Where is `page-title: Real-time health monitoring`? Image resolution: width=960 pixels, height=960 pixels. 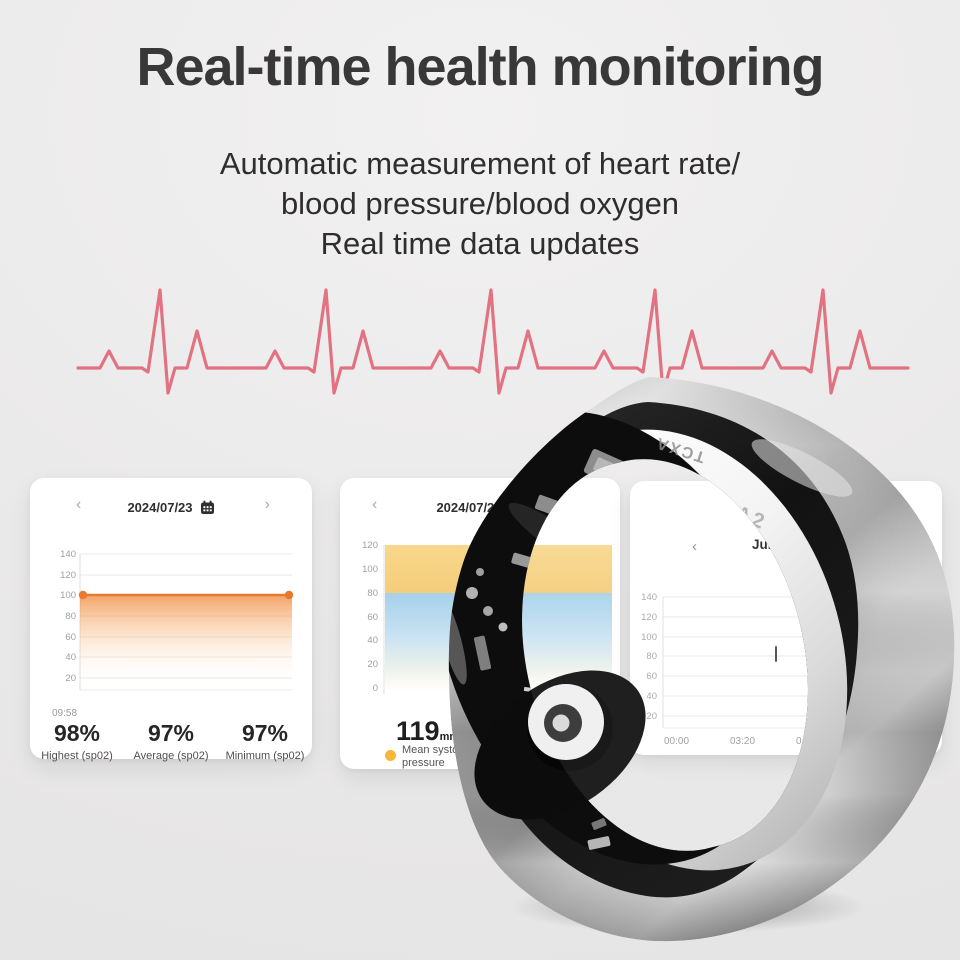 page-title: Real-time health monitoring is located at coordinates (480, 67).